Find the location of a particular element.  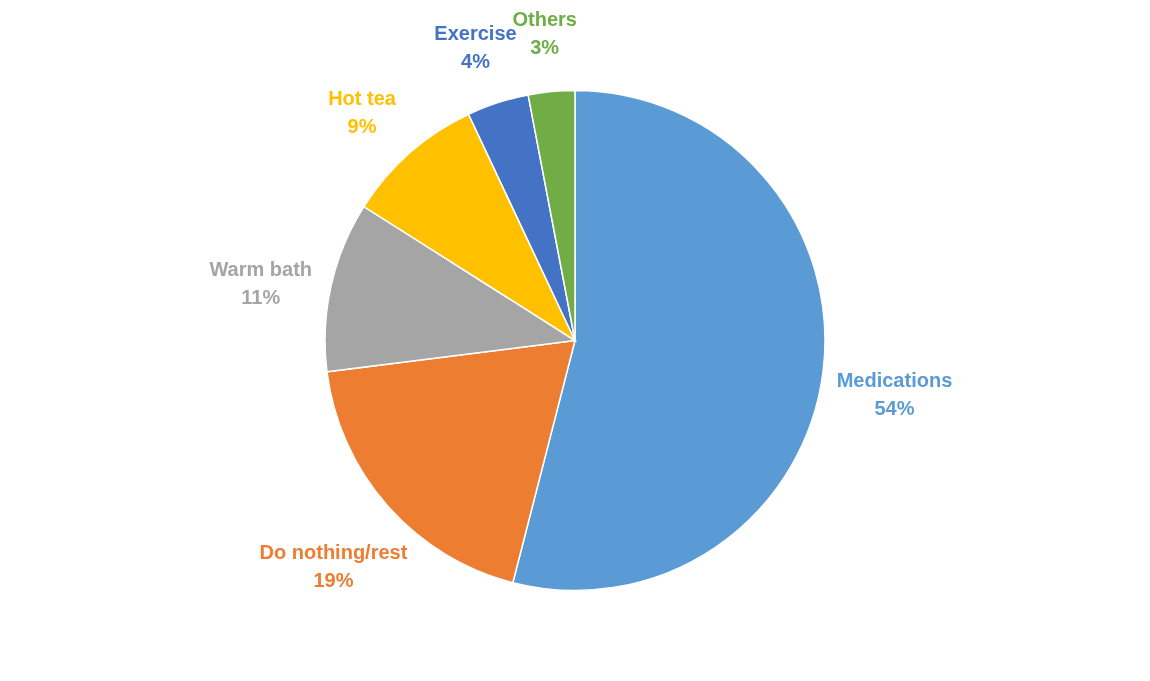

slice-label: Do nothing/rest is located at coordinates (333, 552).